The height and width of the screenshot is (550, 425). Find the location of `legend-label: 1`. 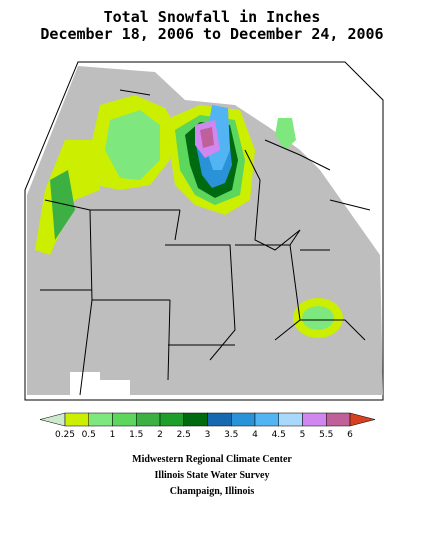

legend-label: 1 is located at coordinates (113, 435).